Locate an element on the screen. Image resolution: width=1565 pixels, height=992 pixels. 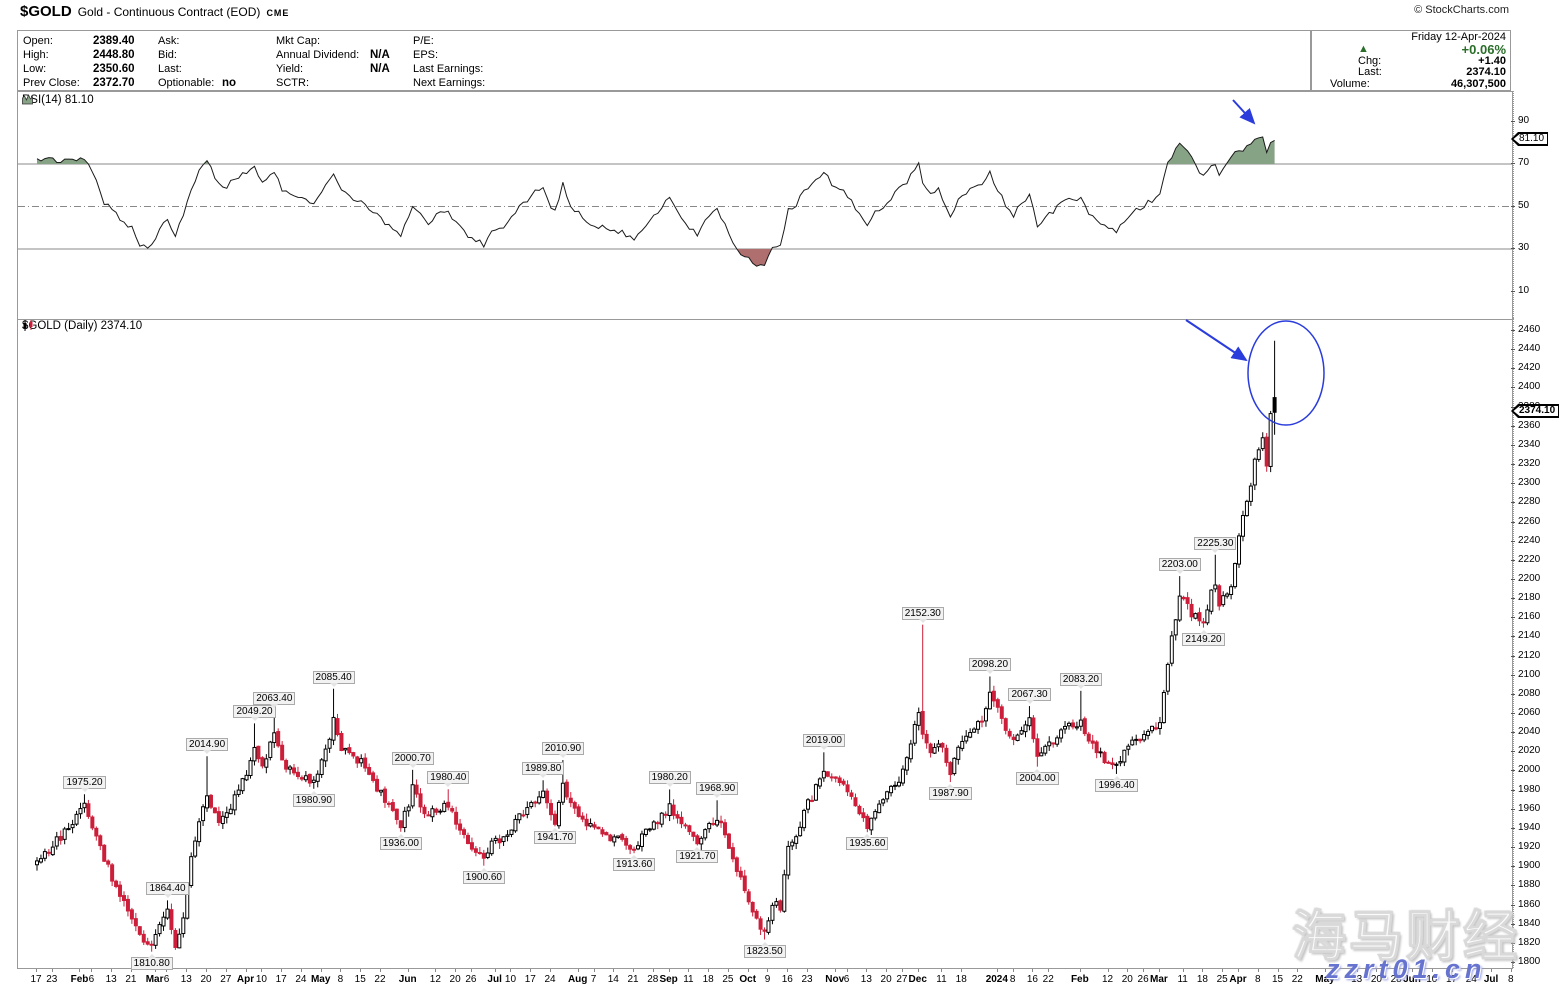
date-axis-label: Dec is located at coordinates (917, 979).